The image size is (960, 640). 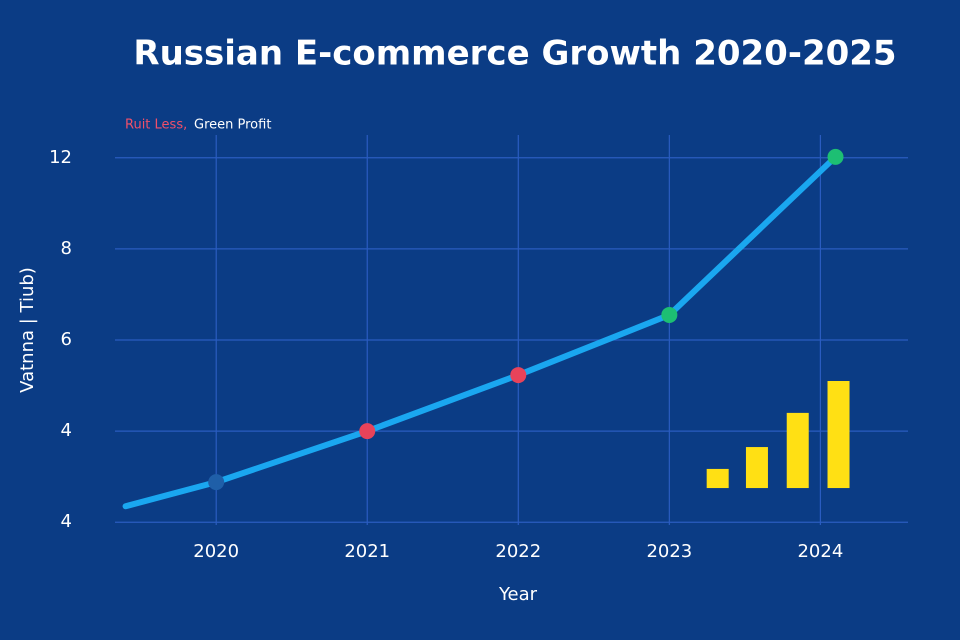 I want to click on y-axis-label: Vatnna | Tiub), so click(x=27, y=330).